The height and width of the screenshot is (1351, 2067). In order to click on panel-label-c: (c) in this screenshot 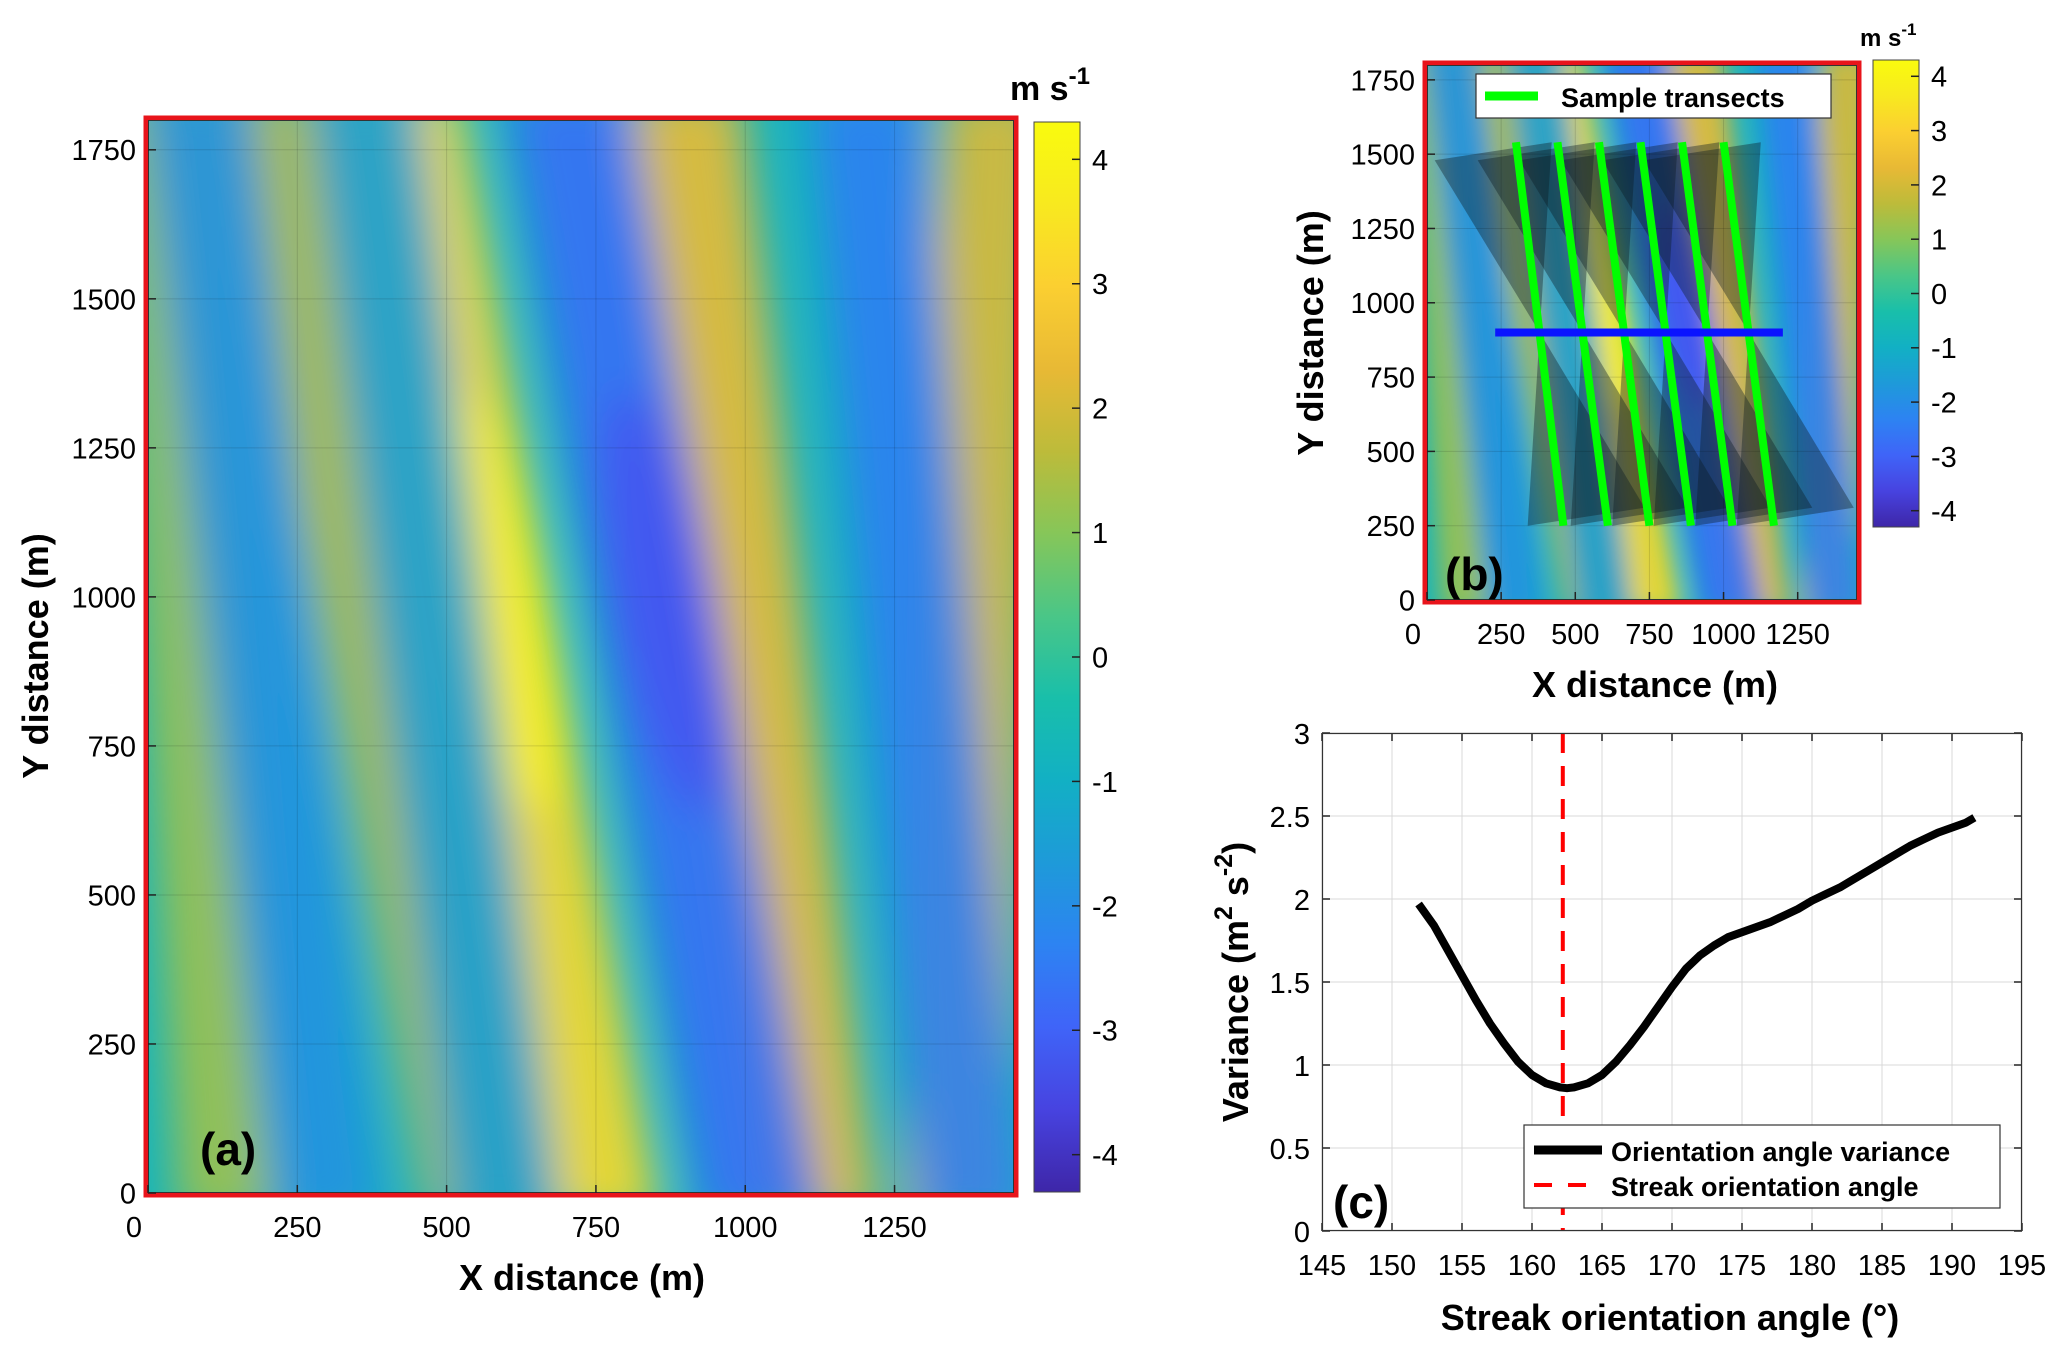, I will do `click(1361, 1202)`.